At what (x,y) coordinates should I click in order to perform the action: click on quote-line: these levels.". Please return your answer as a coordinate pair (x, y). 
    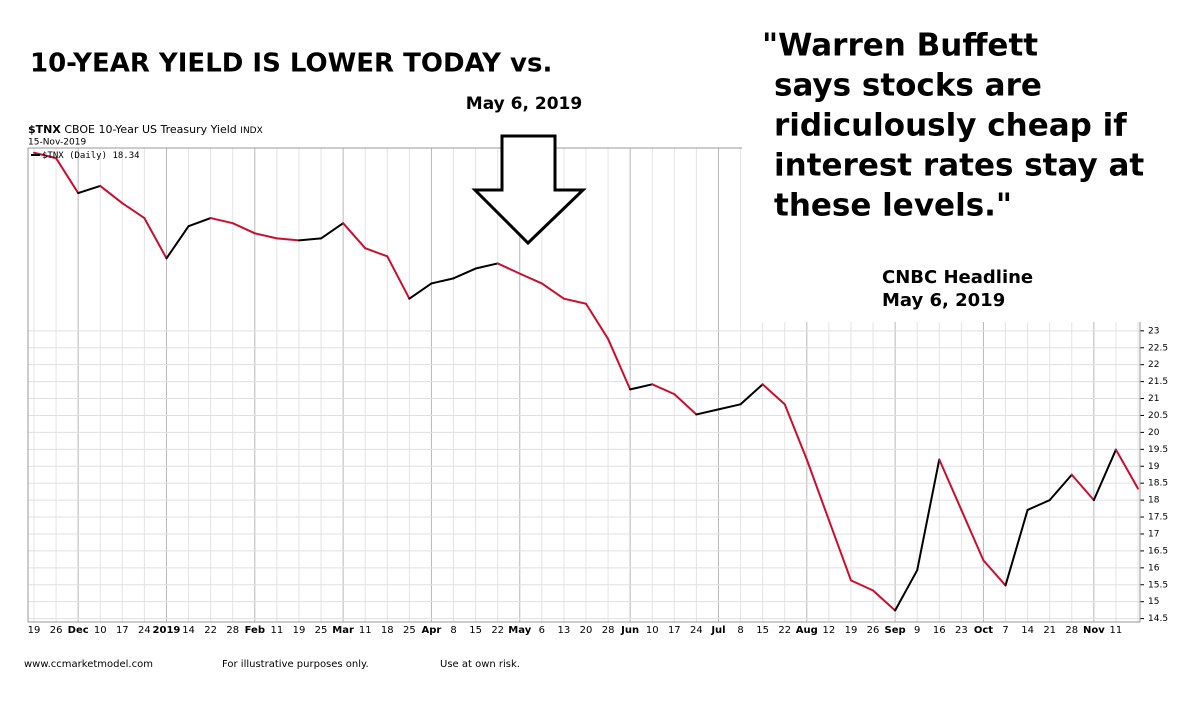
    Looking at the image, I should click on (893, 206).